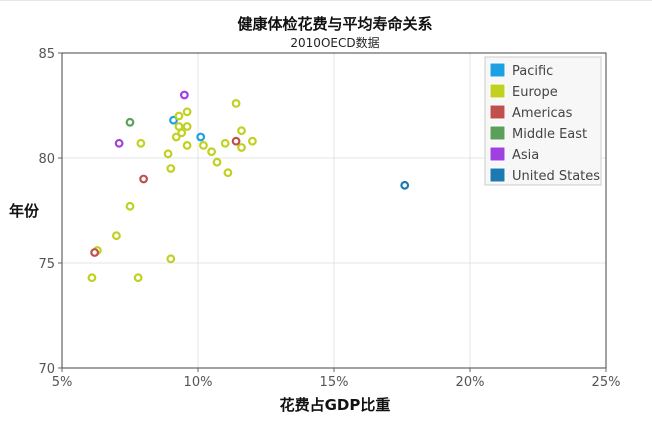 This screenshot has width=652, height=425. Describe the element at coordinates (335, 405) in the screenshot. I see `x-axis-label: 花费占GDP比重` at that location.